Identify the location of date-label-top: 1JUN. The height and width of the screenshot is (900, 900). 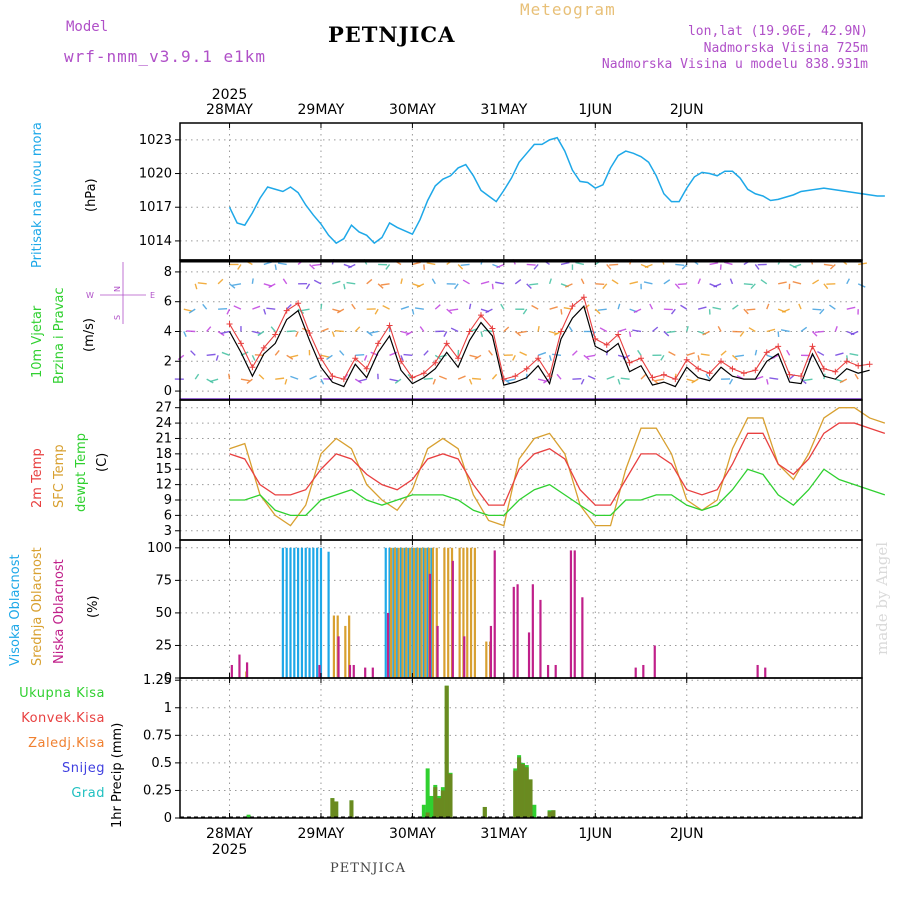
(595, 110).